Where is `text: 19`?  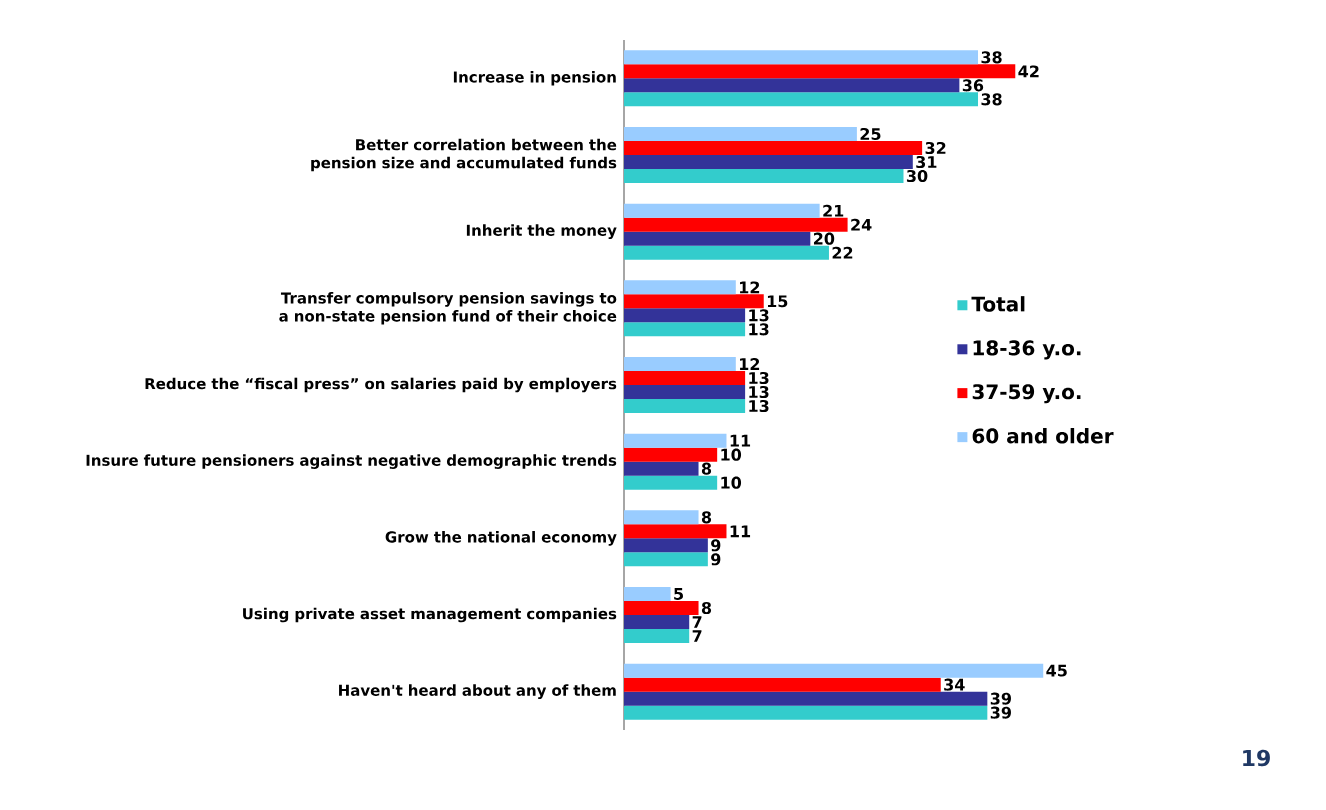 text: 19 is located at coordinates (1256, 758).